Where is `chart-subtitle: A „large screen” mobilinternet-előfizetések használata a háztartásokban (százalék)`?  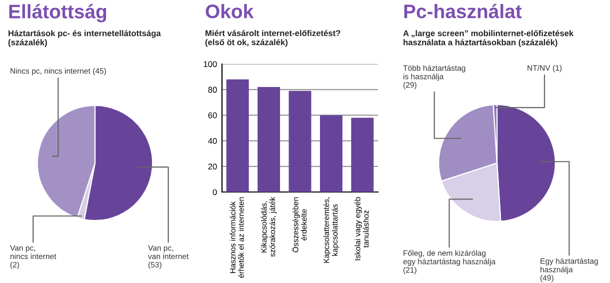
chart-subtitle: A „large screen” mobilinternet-előfizetések használata a háztartásokban (százalék) is located at coordinates (488, 38).